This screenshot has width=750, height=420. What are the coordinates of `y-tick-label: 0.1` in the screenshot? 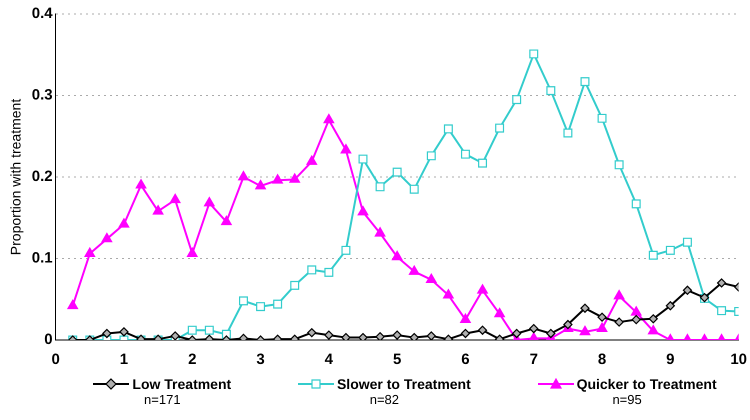 It's located at (42, 258).